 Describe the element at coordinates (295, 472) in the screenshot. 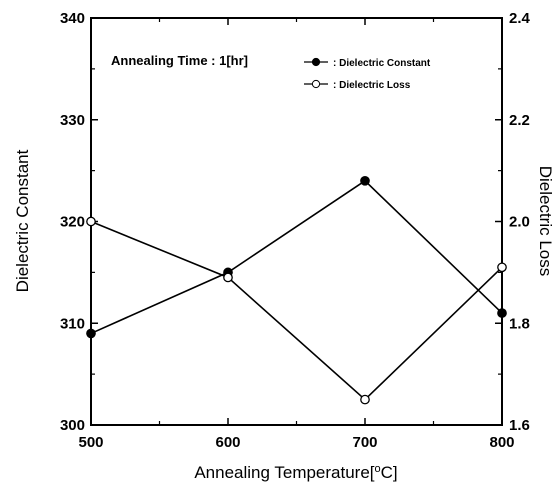

I see `x-axis-title: Annealing Temperature[oC]` at that location.